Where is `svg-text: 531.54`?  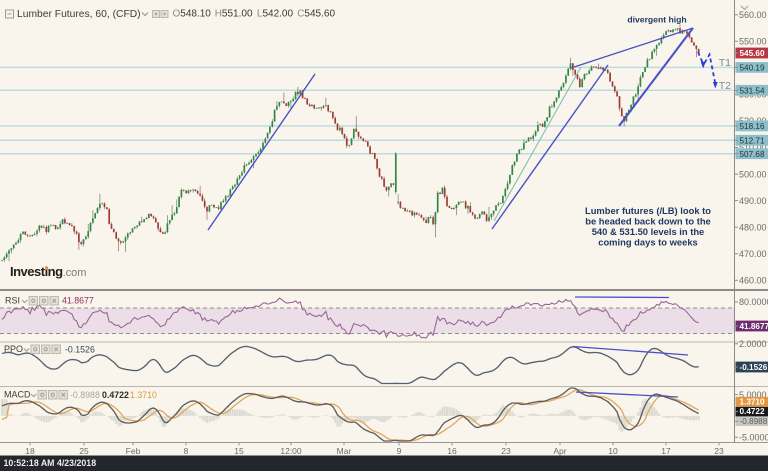 svg-text: 531.54 is located at coordinates (752, 90).